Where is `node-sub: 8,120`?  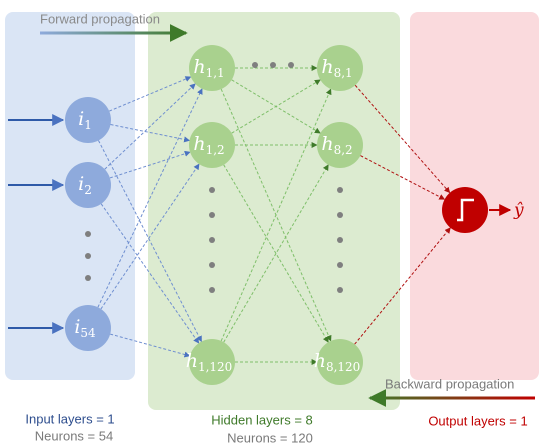
node-sub: 8,120 is located at coordinates (343, 367).